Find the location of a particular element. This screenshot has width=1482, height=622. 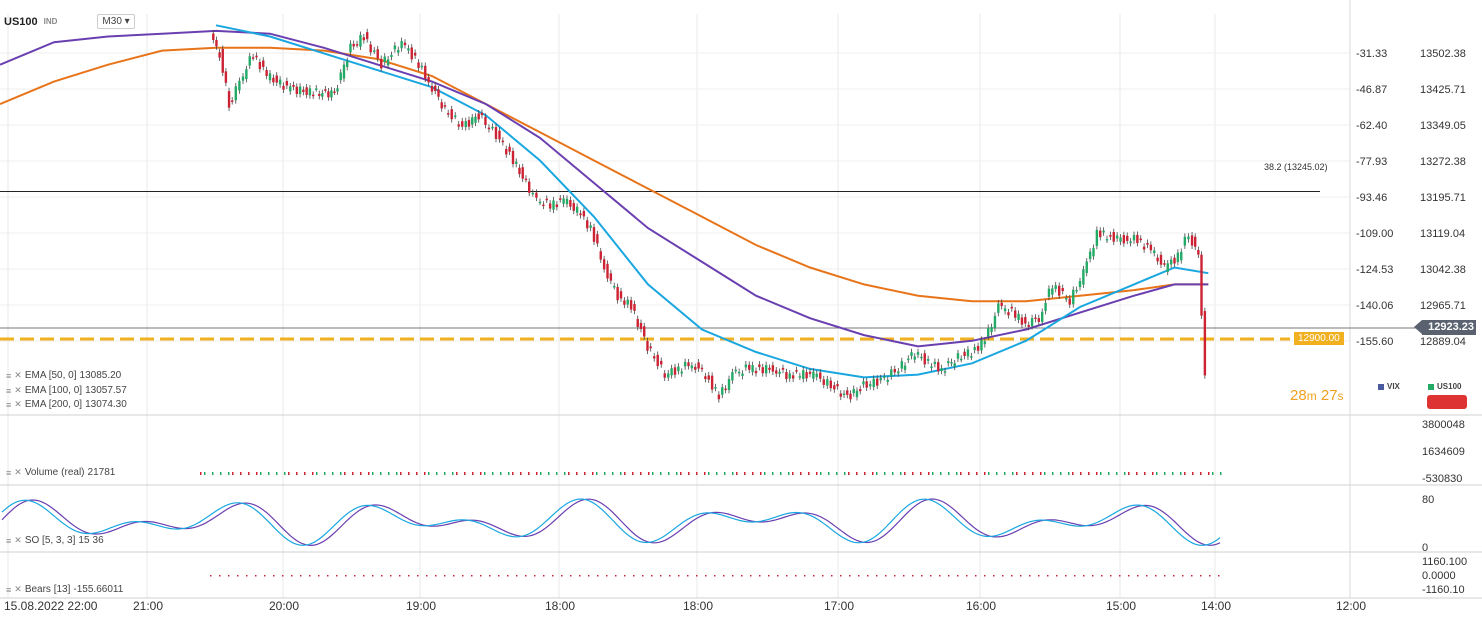

indicator-so: ≡ ✕ SO [5, 3, 3] 15 36 is located at coordinates (55, 540).